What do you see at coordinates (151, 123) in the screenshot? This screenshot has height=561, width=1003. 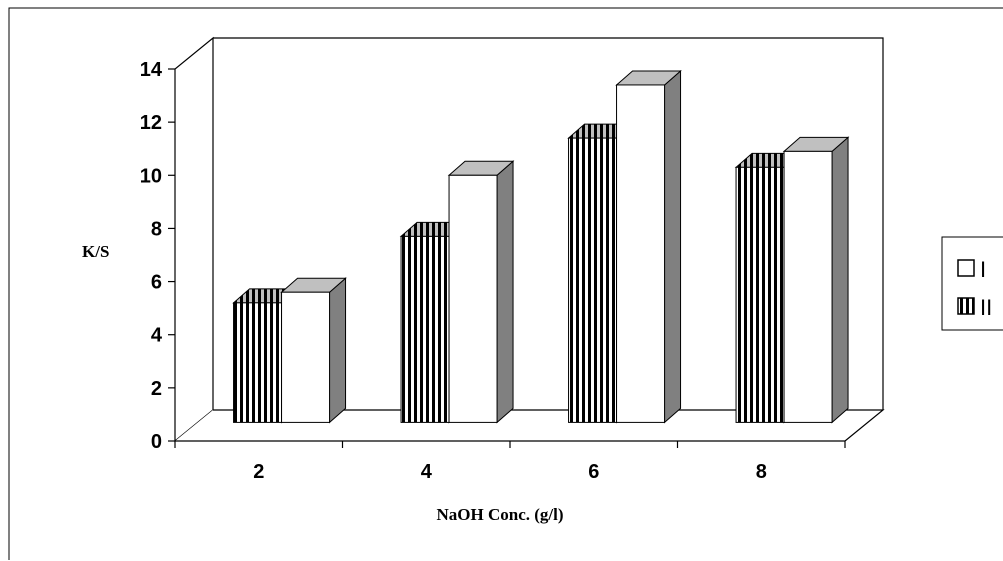 I see `y-tick-label: 12` at bounding box center [151, 123].